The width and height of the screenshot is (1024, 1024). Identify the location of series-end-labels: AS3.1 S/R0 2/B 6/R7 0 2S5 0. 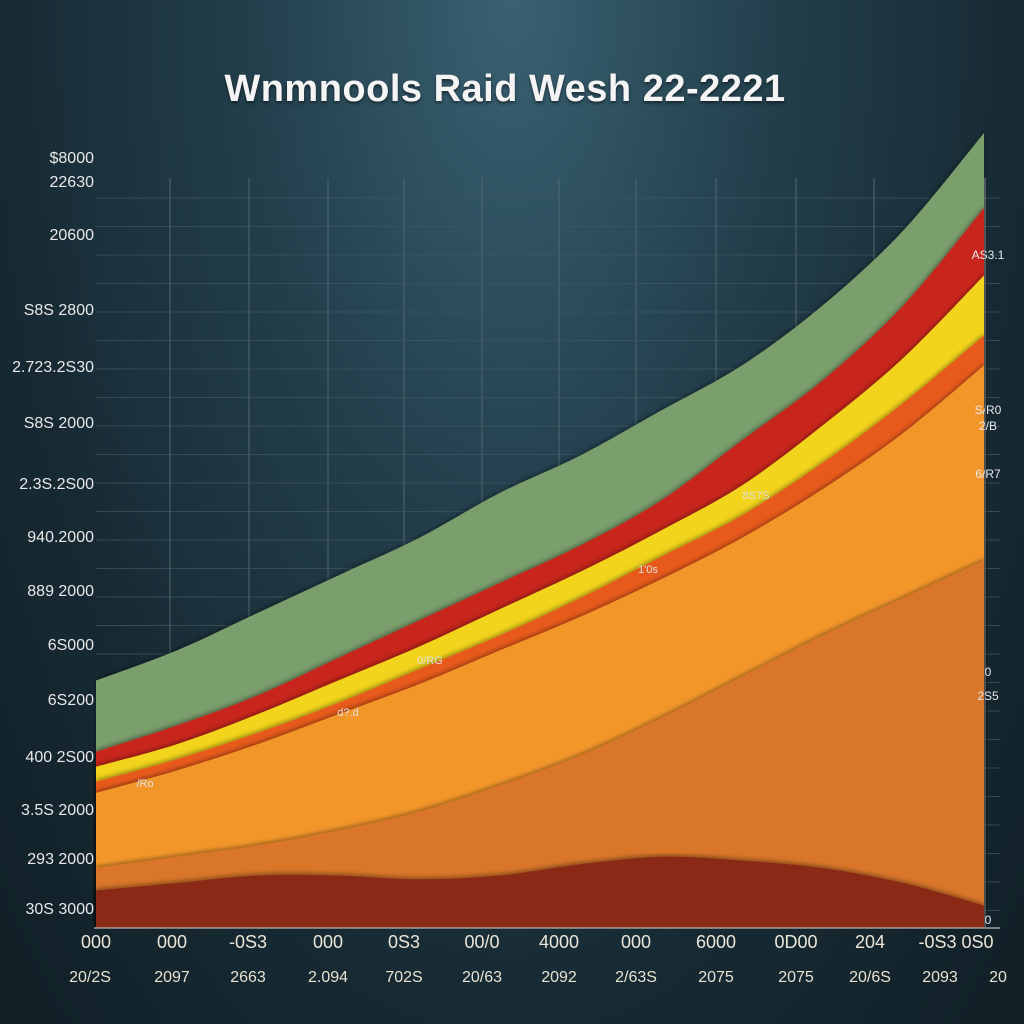
(988, 587).